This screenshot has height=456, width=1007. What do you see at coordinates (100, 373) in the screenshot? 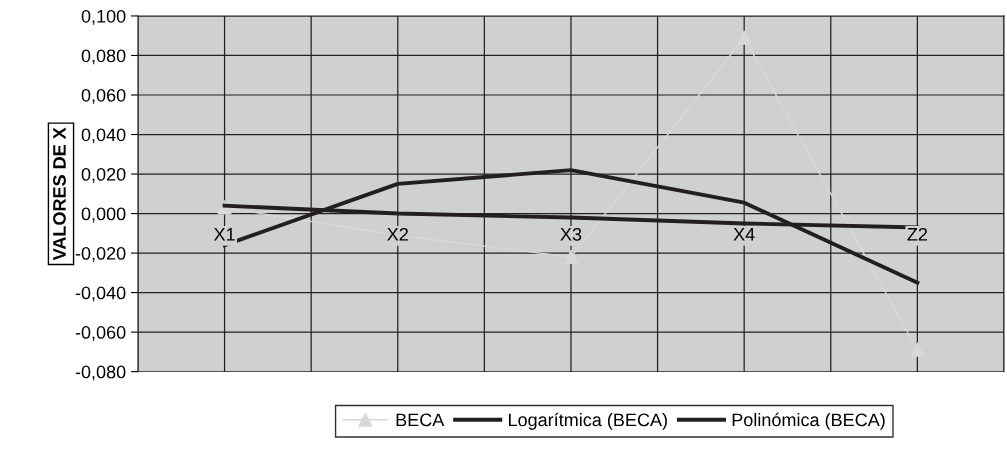
I see `y-tick-label: -0,080` at bounding box center [100, 373].